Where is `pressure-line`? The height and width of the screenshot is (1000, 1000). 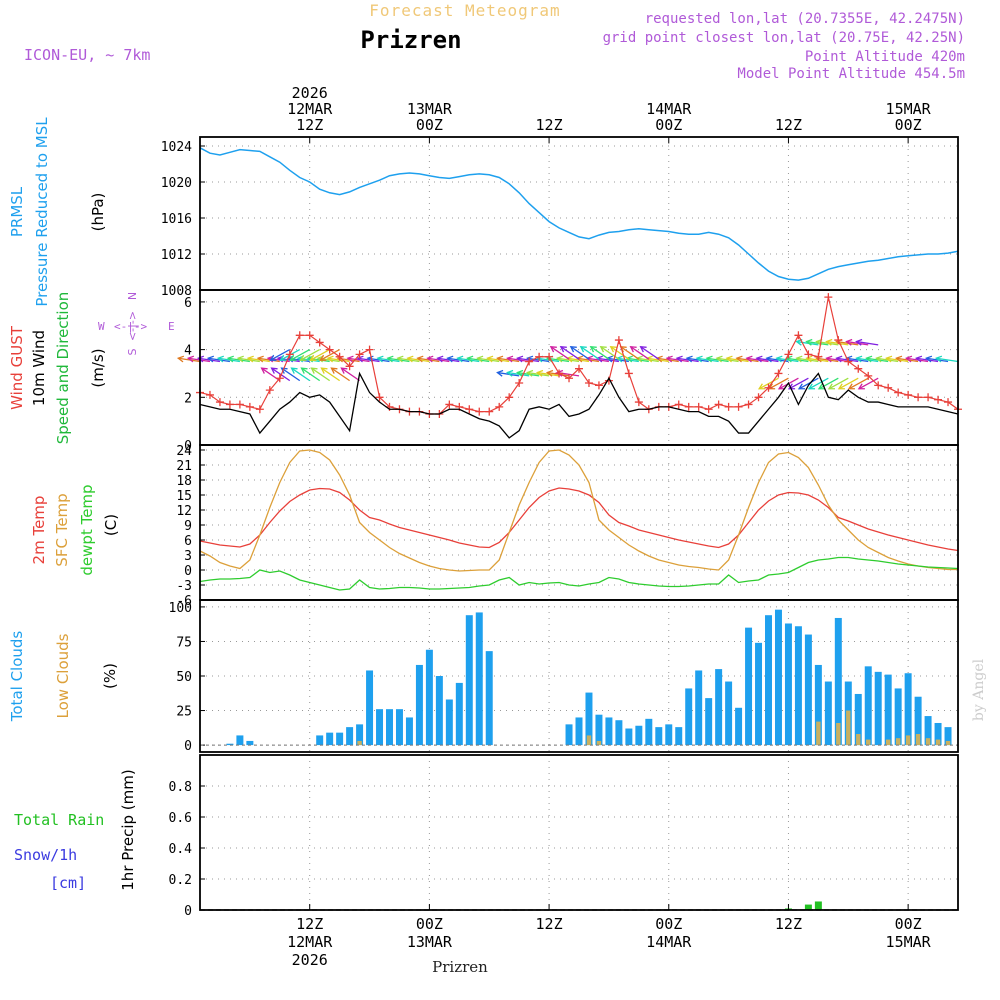
pressure-line is located at coordinates (579, 214).